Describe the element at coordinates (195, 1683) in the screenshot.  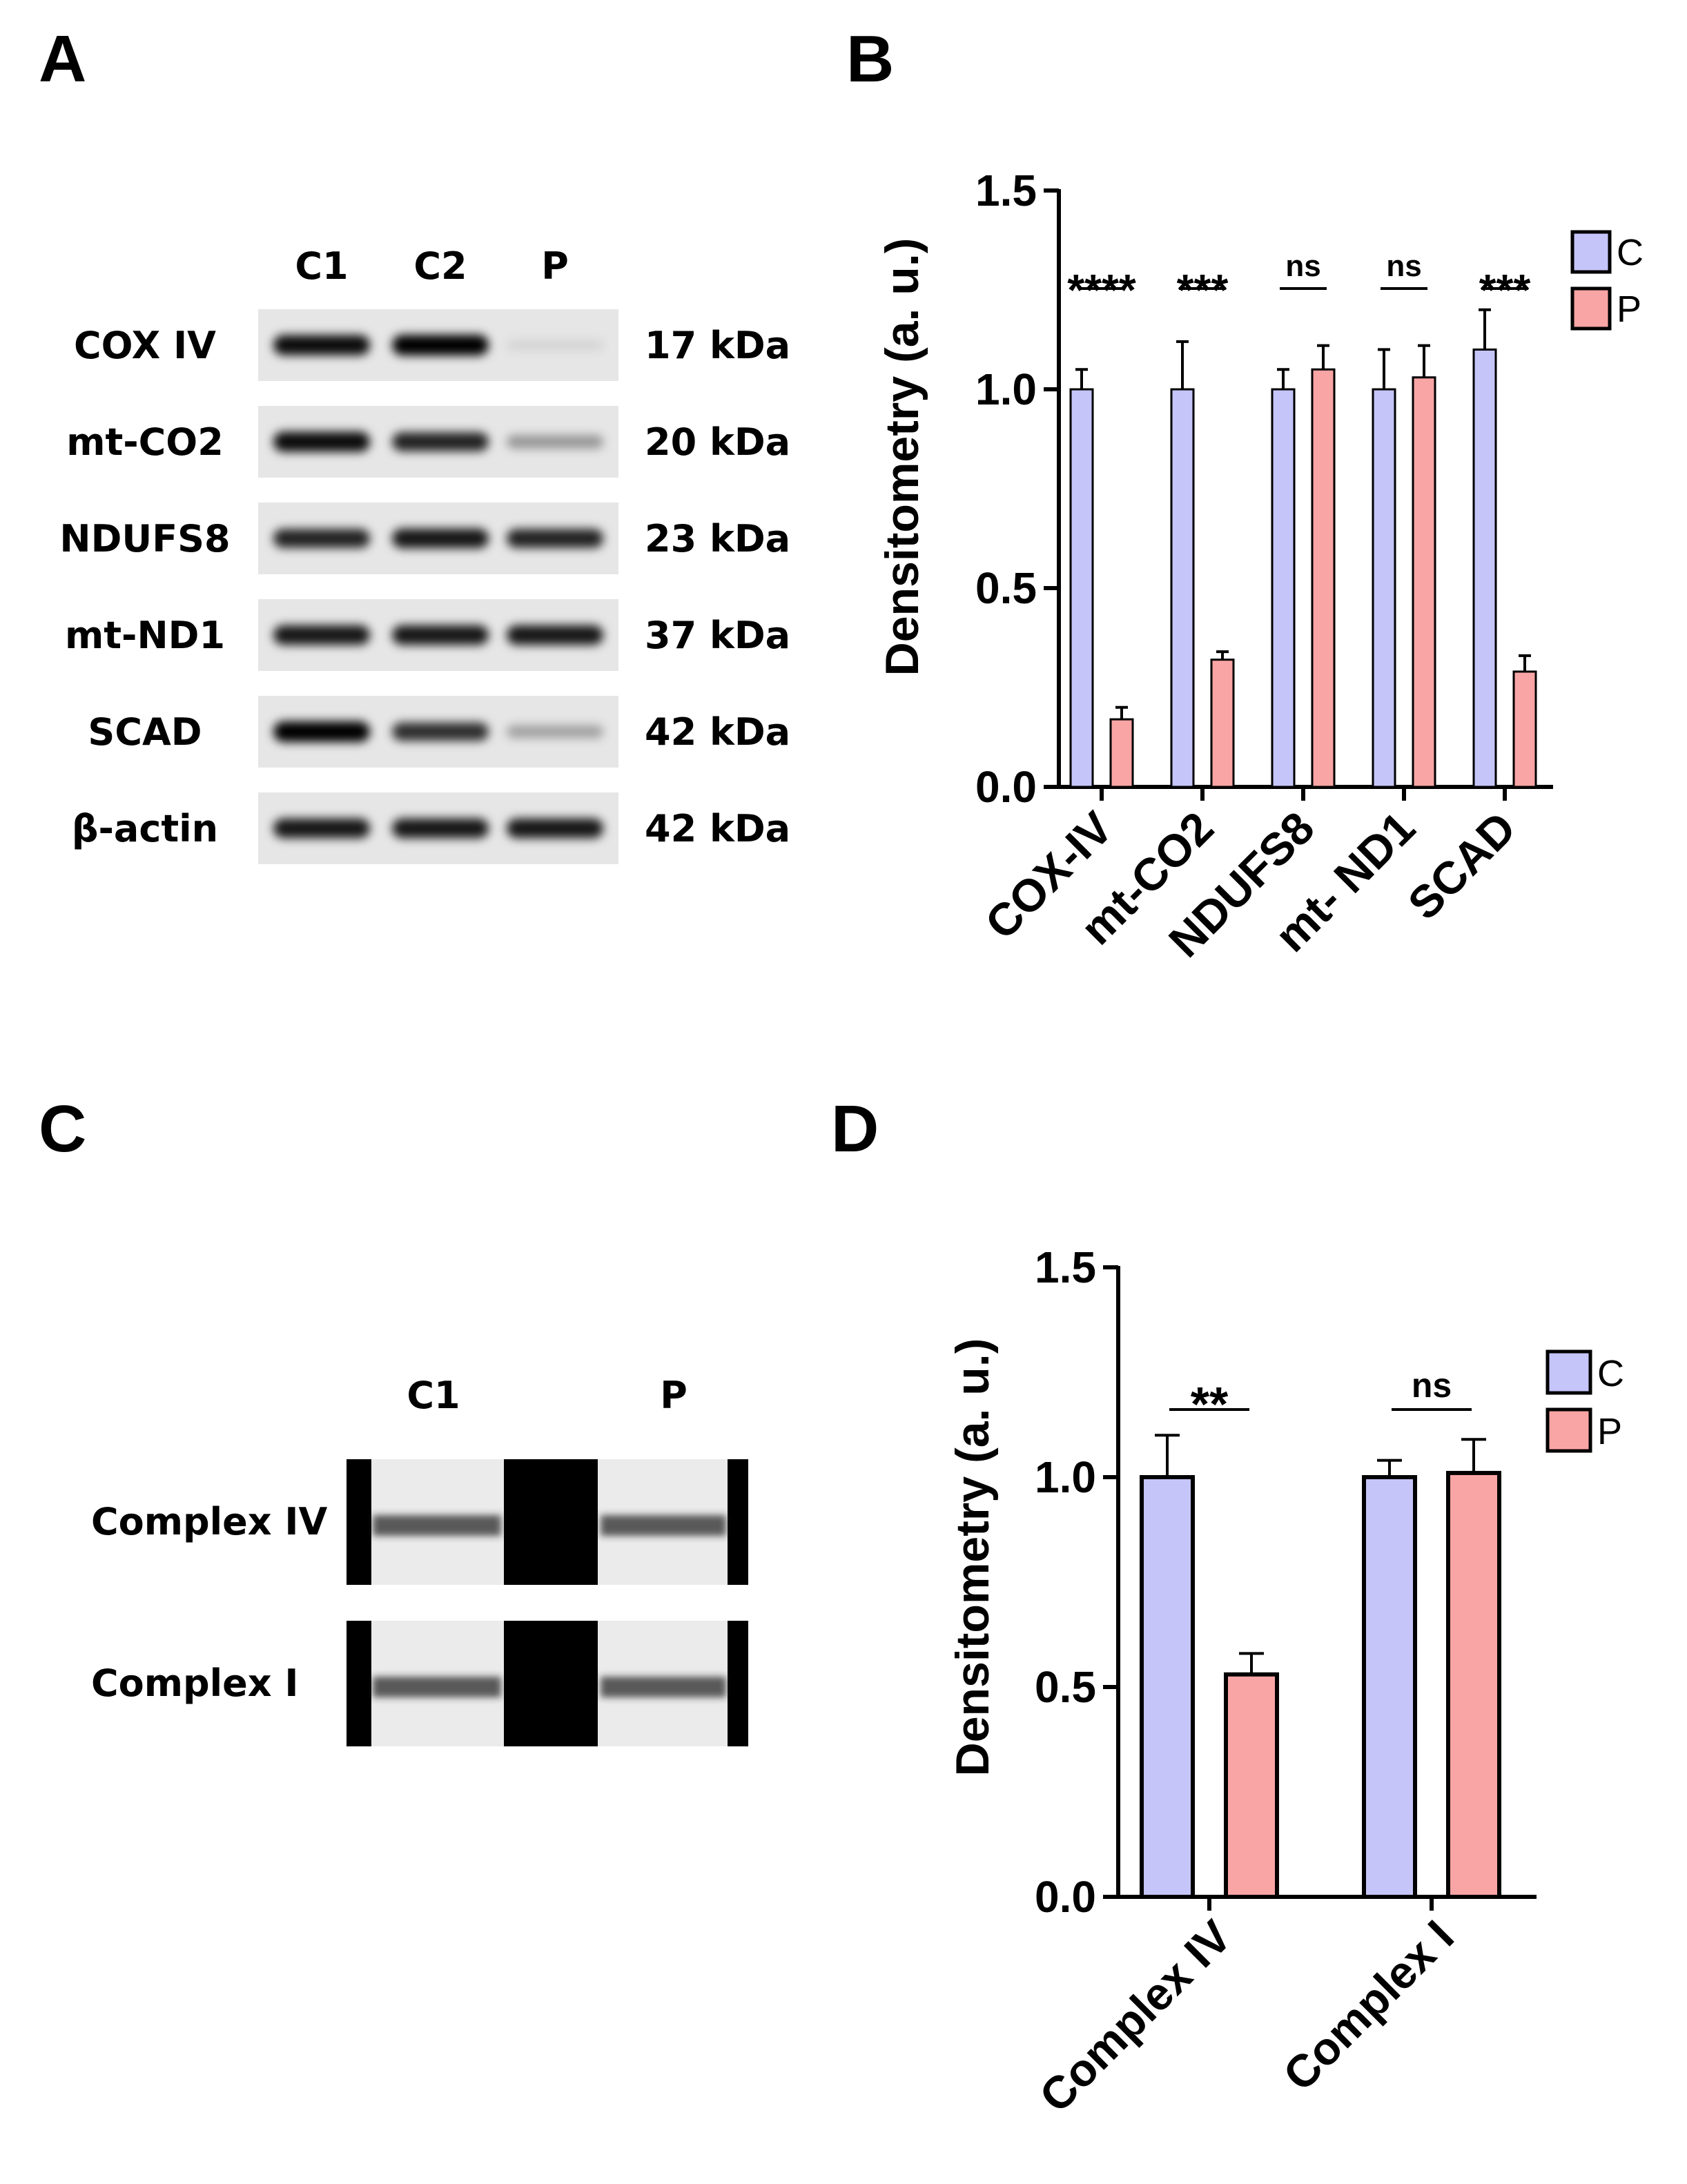
I see `blot-complex-label: Complex I` at that location.